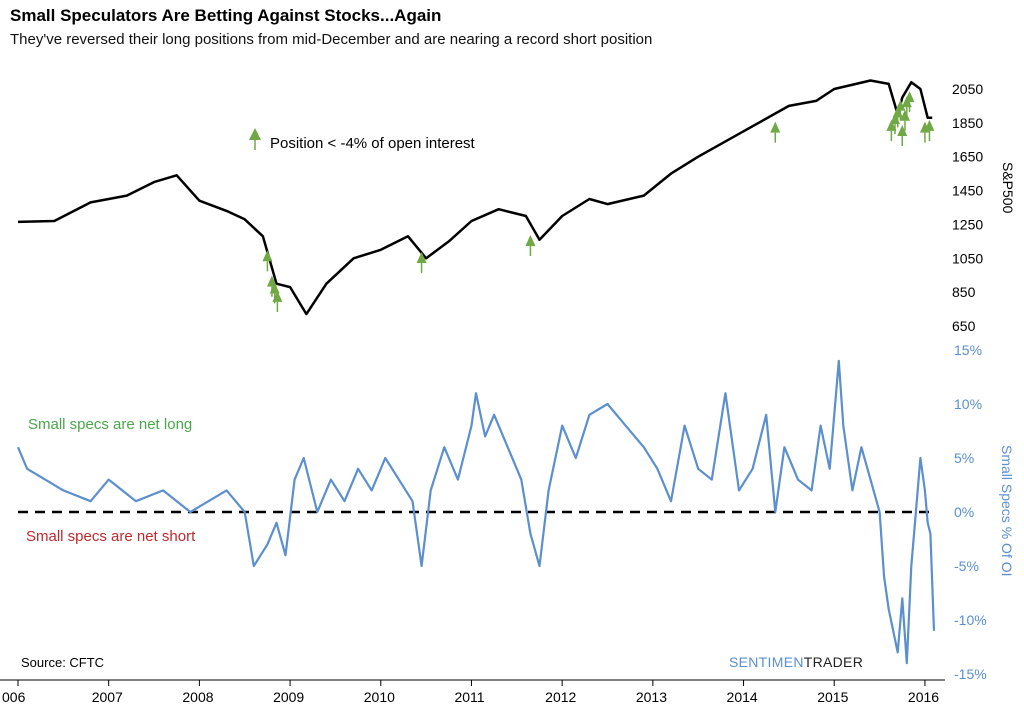  I want to click on brand-part-1: SENTIMEN, so click(766, 662).